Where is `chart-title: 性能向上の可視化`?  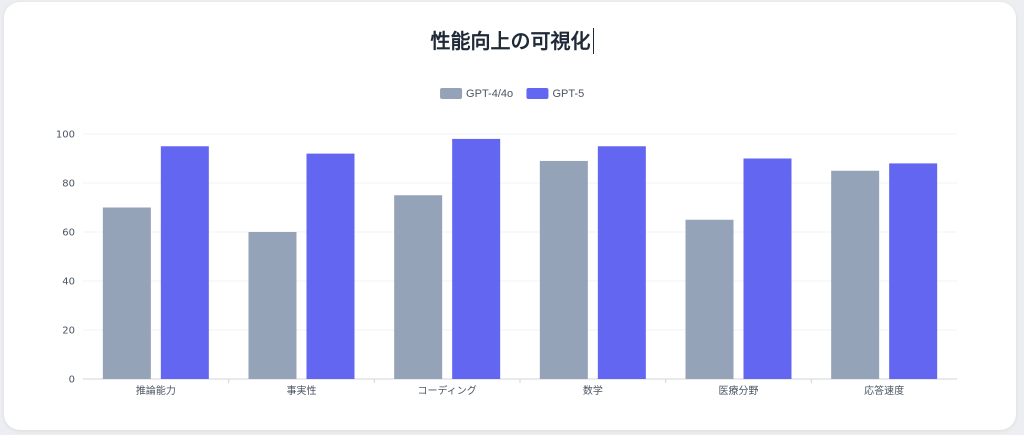
chart-title: 性能向上の可視化 is located at coordinates (512, 41).